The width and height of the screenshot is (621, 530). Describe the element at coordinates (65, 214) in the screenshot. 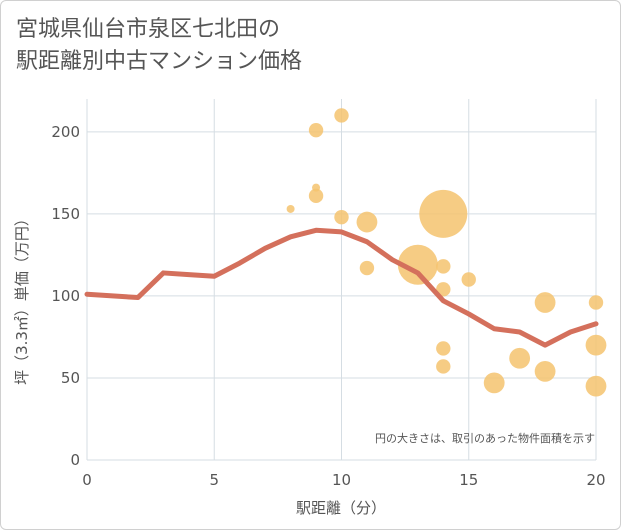

I see `y-tick-label: 150` at that location.